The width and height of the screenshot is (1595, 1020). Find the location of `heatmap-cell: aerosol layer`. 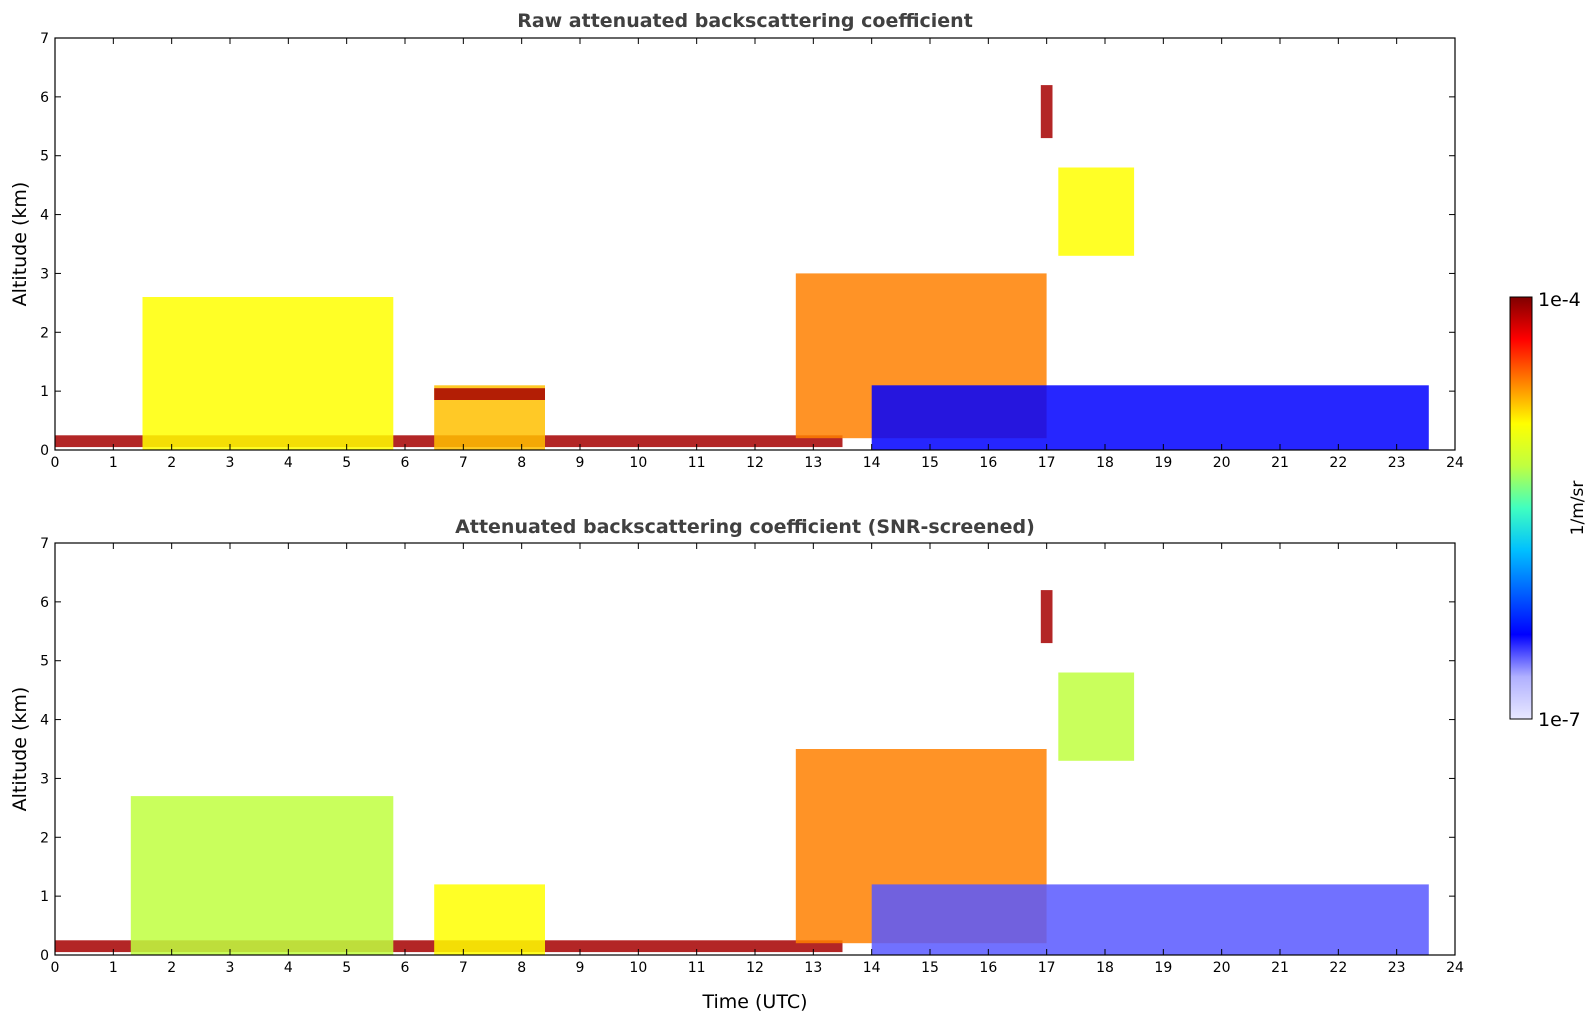

heatmap-cell: aerosol layer is located at coordinates (489, 919).